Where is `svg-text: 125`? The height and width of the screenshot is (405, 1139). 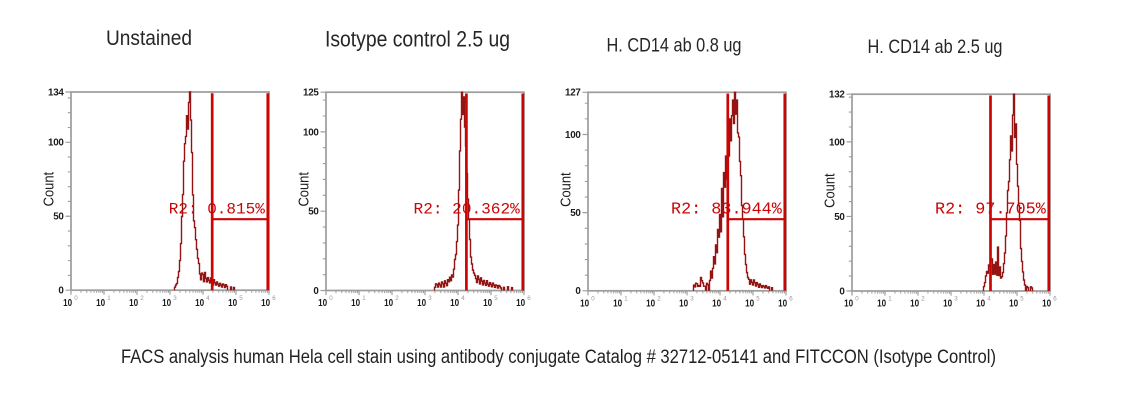
svg-text: 125 is located at coordinates (311, 93).